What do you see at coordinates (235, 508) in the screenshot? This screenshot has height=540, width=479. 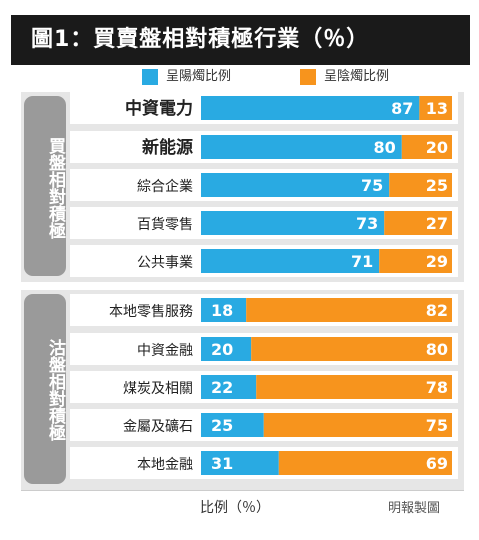 I see `x-axis-label: 比例（％）` at bounding box center [235, 508].